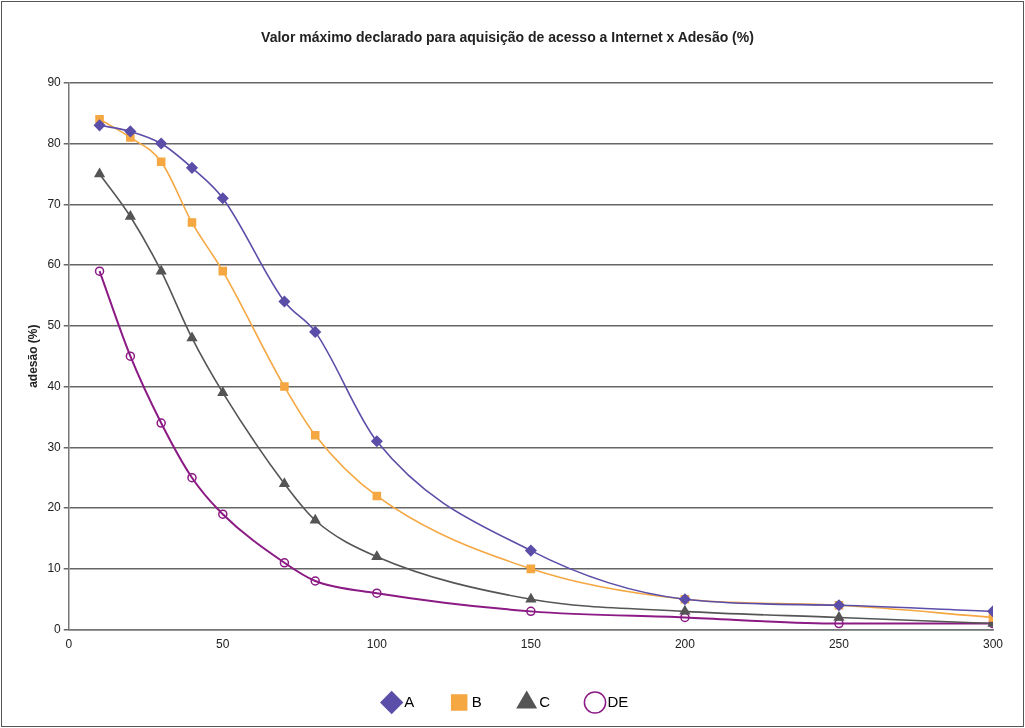 This screenshot has height=728, width=1025. What do you see at coordinates (54, 568) in the screenshot?
I see `y-tick-label: 10` at bounding box center [54, 568].